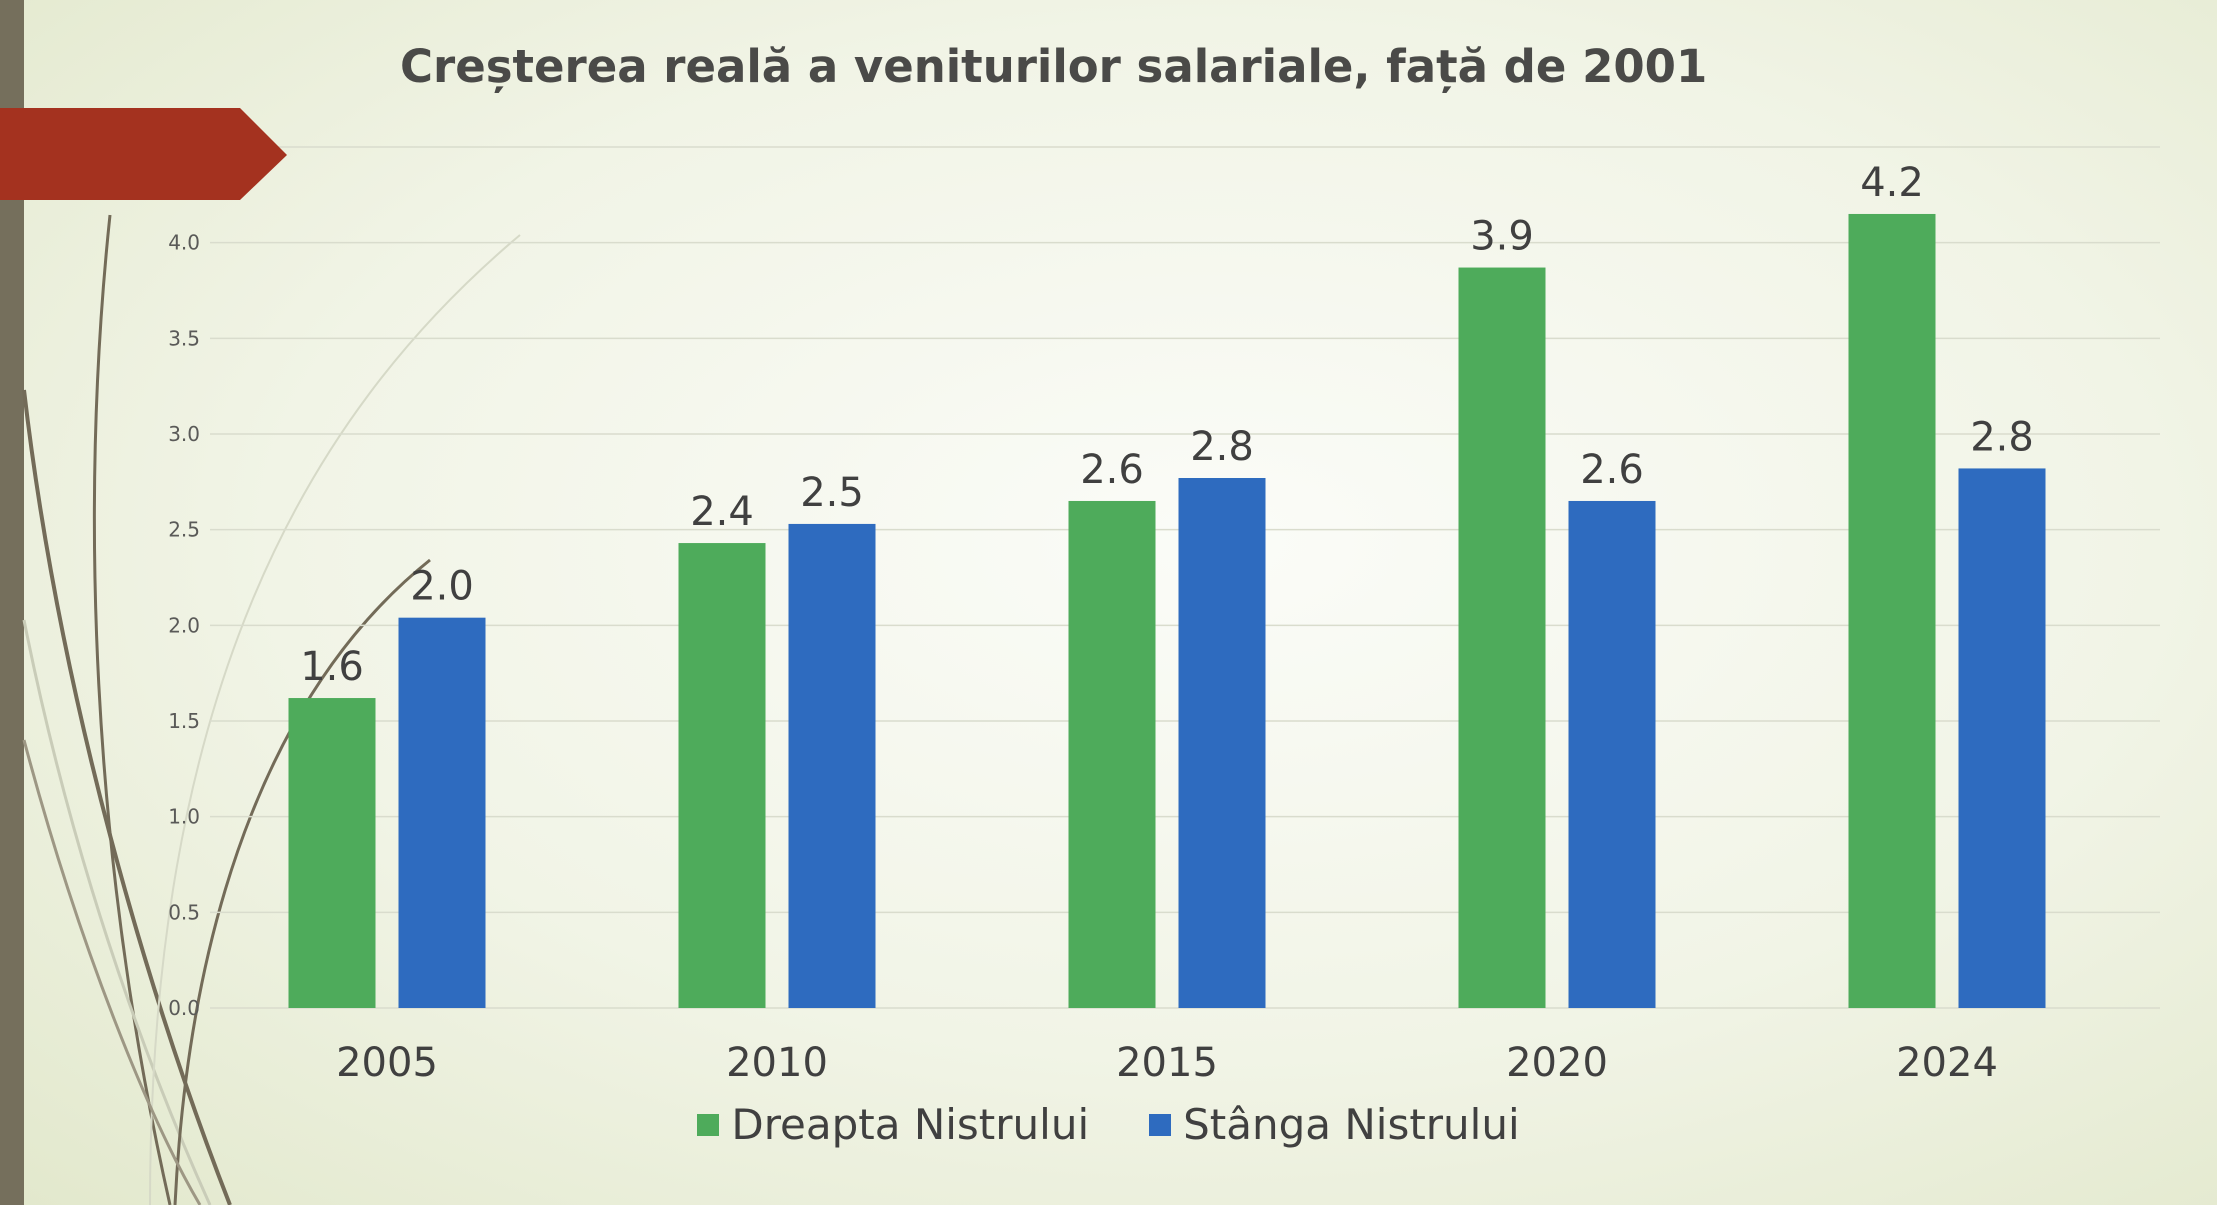 This screenshot has height=1205, width=2217. Describe the element at coordinates (184, 817) in the screenshot. I see `y-tick-label: 1.0` at that location.